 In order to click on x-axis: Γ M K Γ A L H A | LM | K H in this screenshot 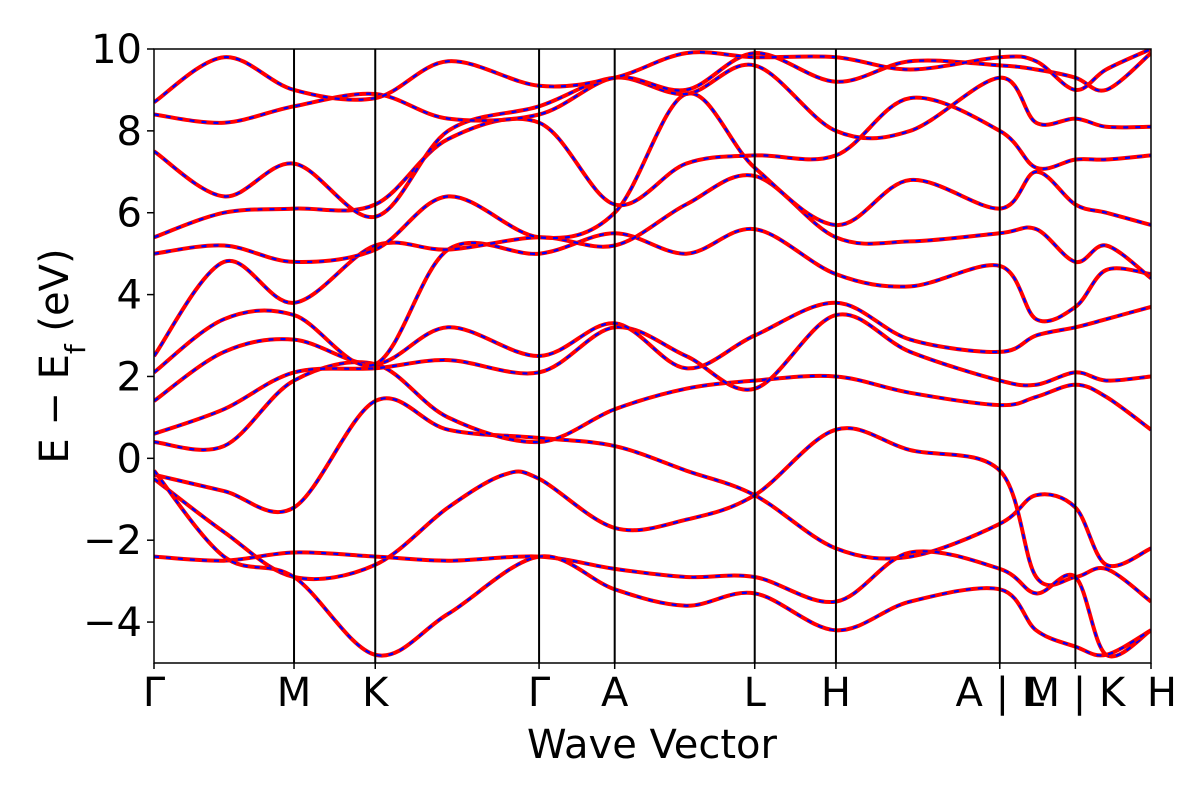, I will do `click(660, 689)`.